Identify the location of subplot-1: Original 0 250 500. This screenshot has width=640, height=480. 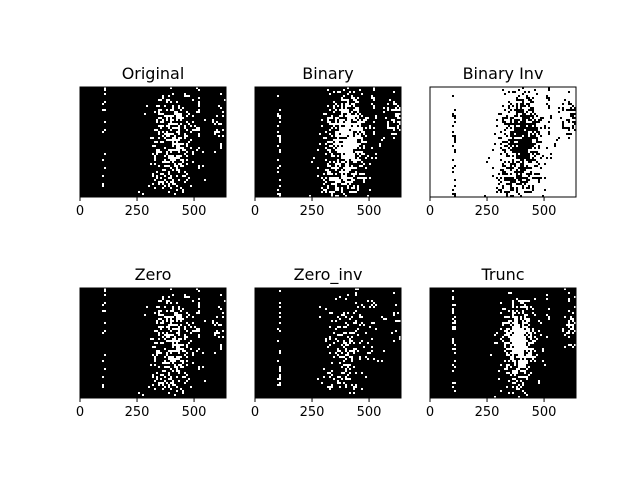
(151, 141).